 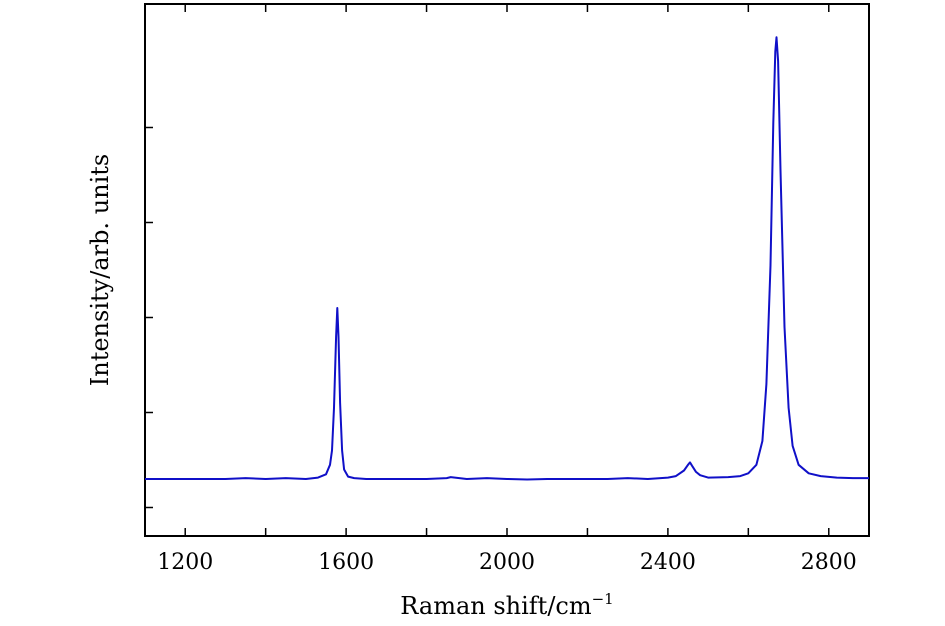 I want to click on x-axis-label: Raman shift/cm−1, so click(x=506, y=605).